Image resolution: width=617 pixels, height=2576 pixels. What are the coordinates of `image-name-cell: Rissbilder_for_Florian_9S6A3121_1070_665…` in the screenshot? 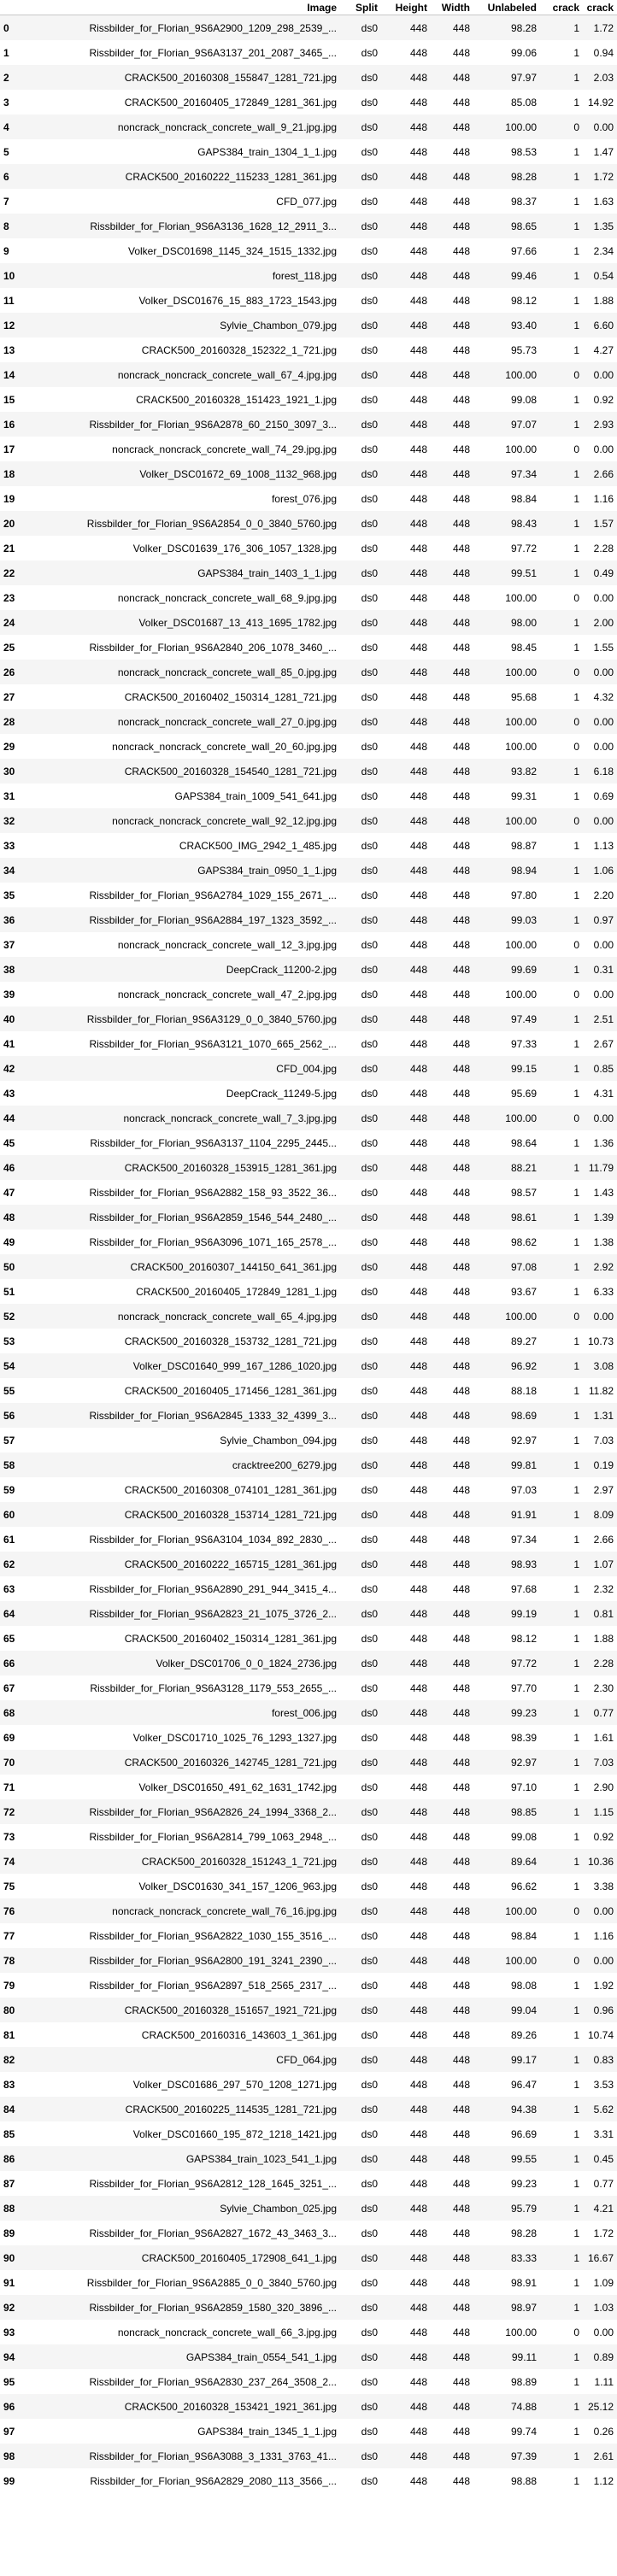 It's located at (186, 1043).